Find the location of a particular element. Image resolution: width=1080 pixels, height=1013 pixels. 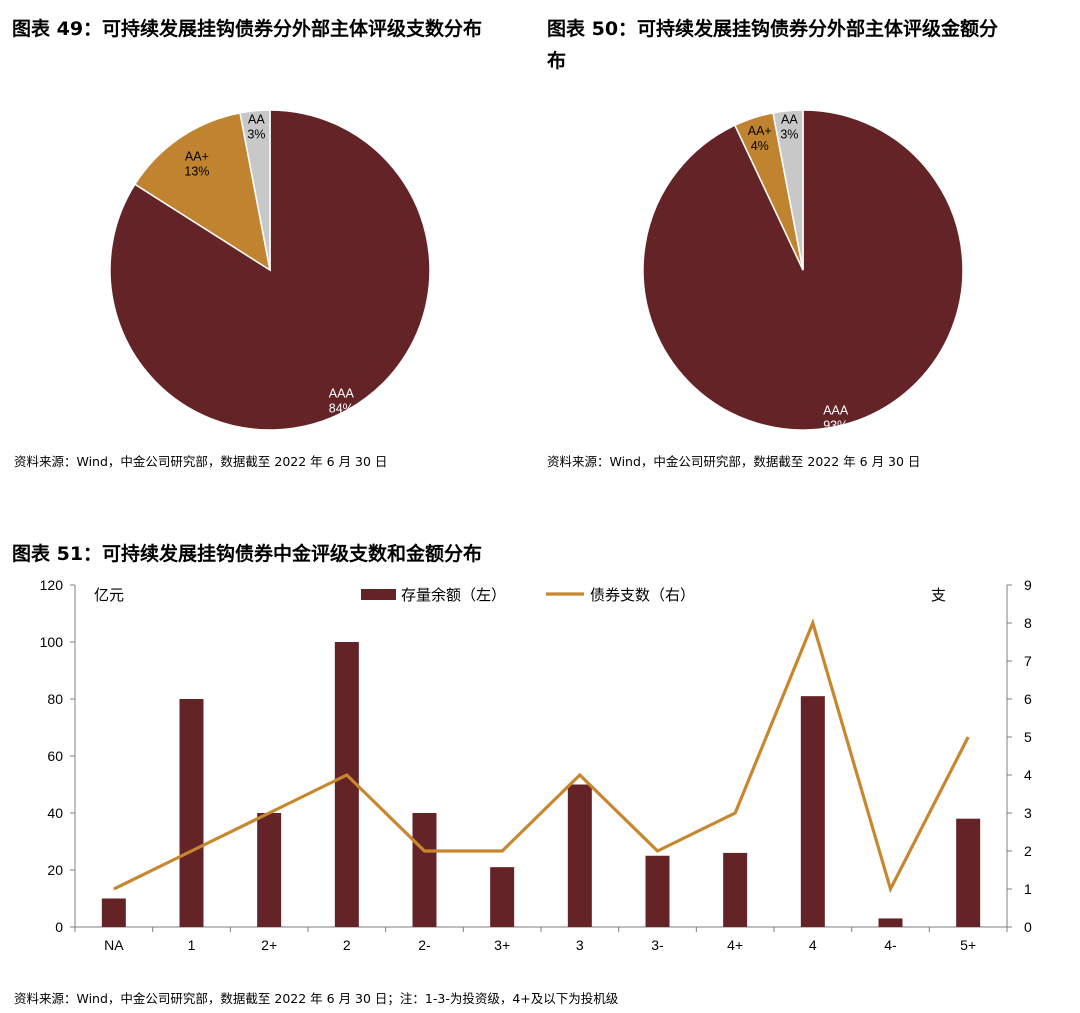

right-tick-label: 6 is located at coordinates (1028, 699).